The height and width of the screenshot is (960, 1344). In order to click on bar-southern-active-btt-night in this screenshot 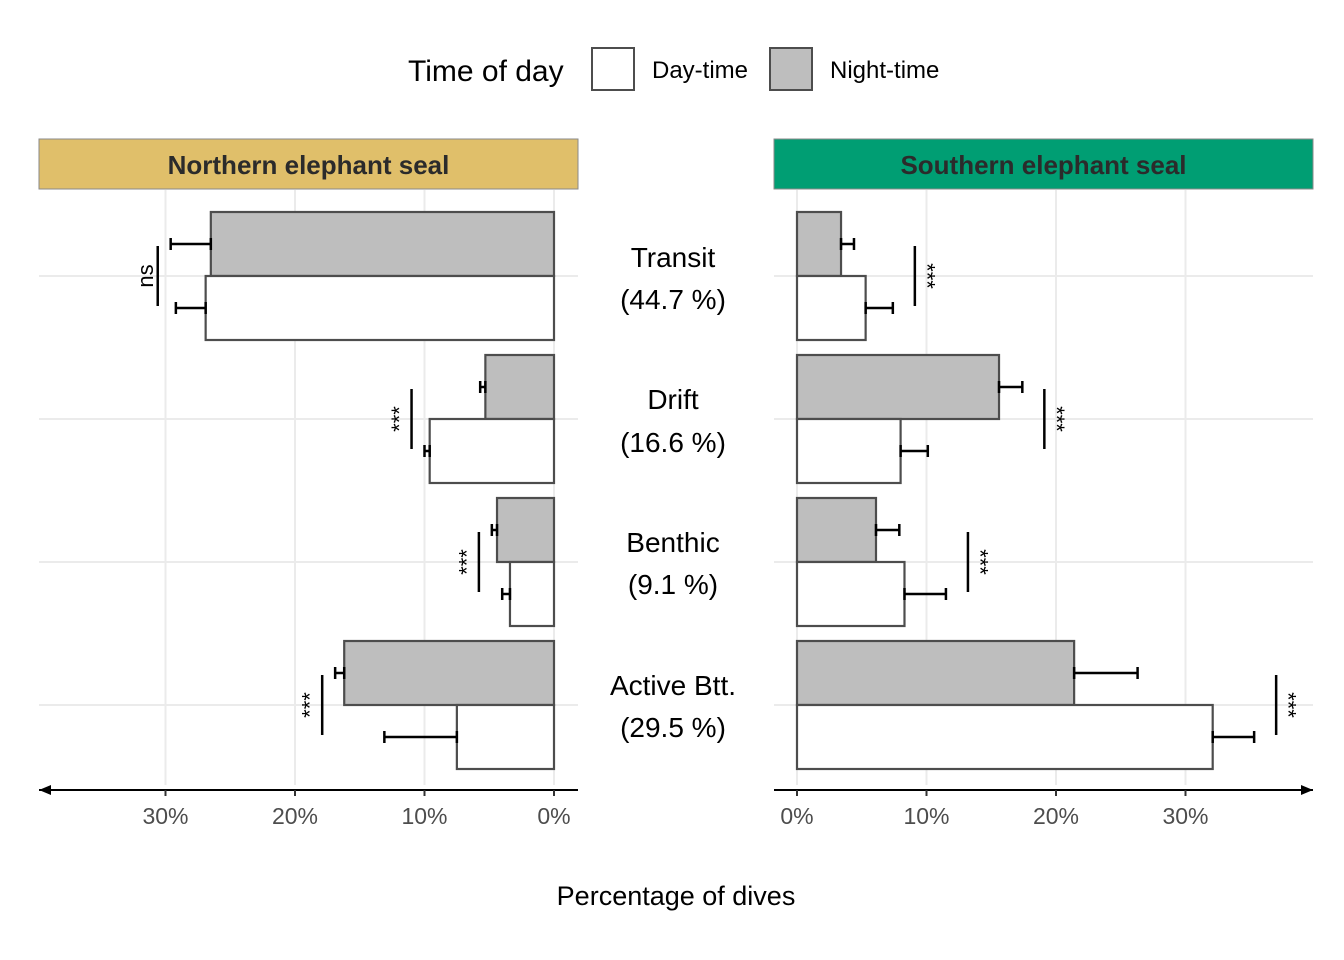, I will do `click(935, 673)`.